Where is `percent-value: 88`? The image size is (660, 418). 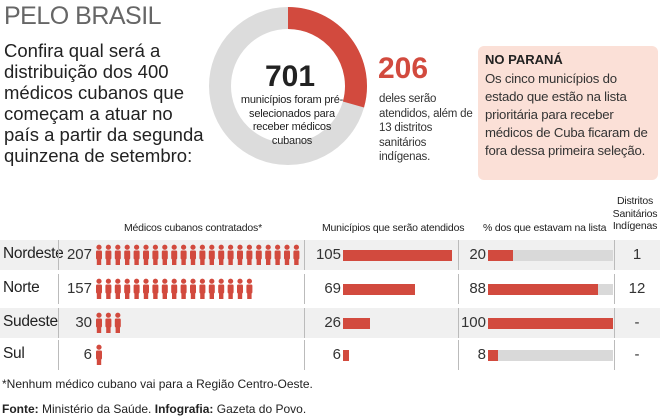
percent-value: 88 is located at coordinates (477, 288).